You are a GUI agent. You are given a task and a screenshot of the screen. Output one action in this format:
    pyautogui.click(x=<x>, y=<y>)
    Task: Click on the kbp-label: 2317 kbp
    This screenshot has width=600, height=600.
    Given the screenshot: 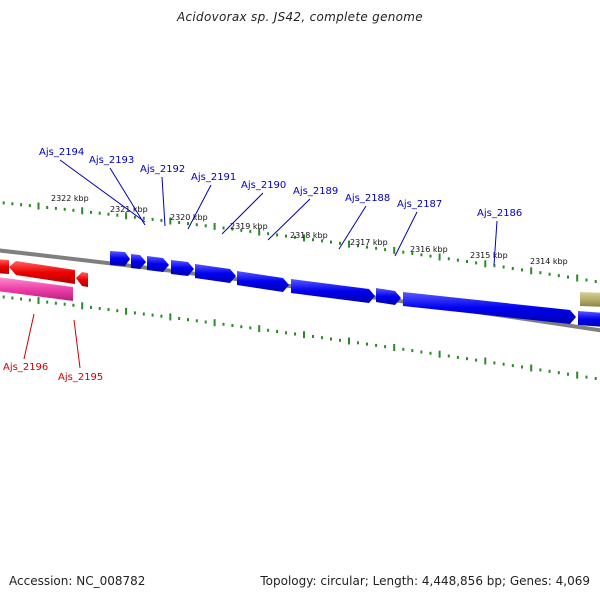 What is the action you would take?
    pyautogui.click(x=369, y=242)
    